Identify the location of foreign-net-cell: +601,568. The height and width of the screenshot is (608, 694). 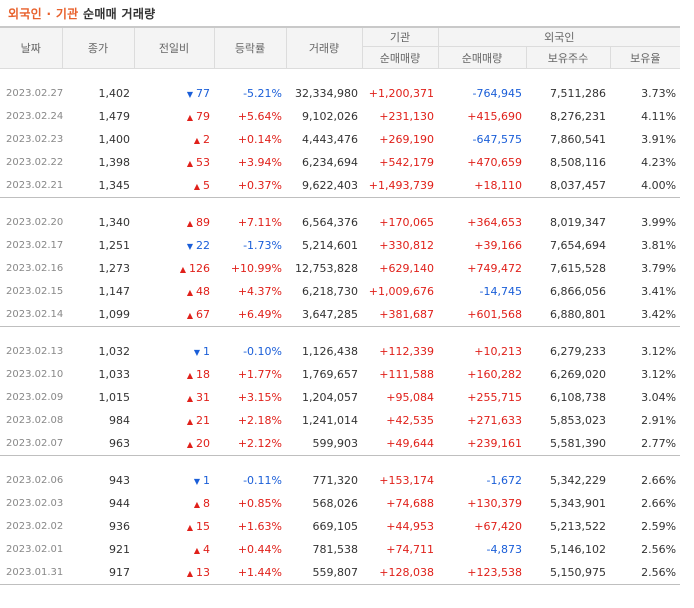
(494, 314).